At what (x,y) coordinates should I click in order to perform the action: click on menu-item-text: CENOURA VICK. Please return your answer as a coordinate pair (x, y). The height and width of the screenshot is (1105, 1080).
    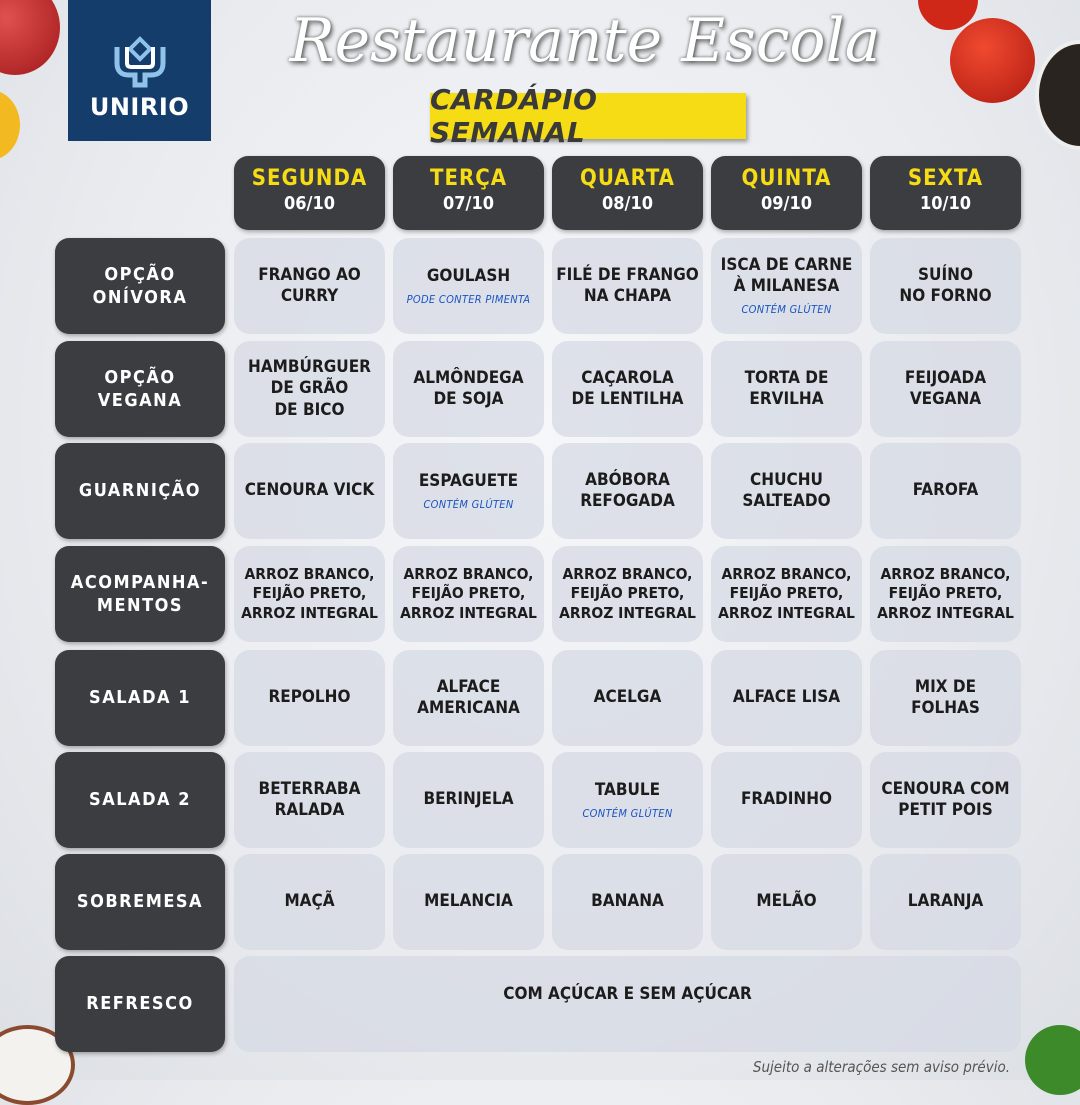
    Looking at the image, I should click on (309, 490).